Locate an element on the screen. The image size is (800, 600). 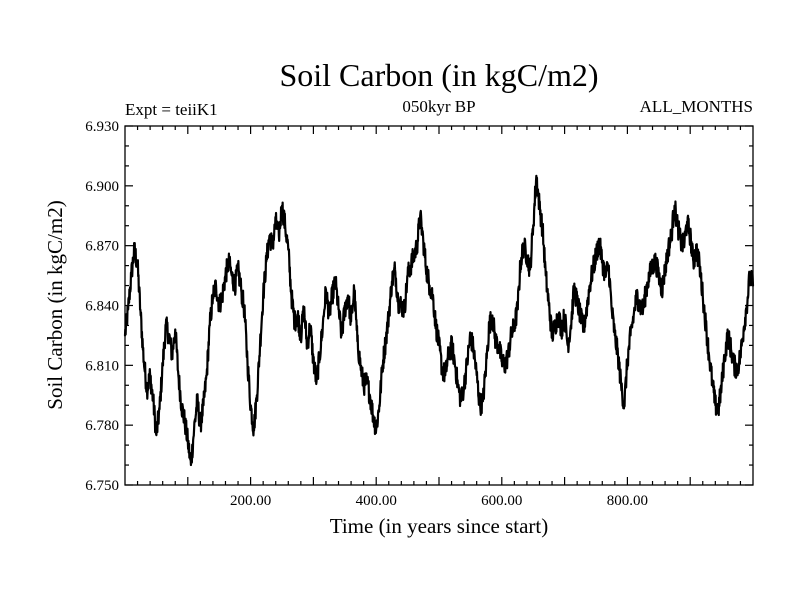
chart-subtitle: 050kyr BP is located at coordinates (438, 106).